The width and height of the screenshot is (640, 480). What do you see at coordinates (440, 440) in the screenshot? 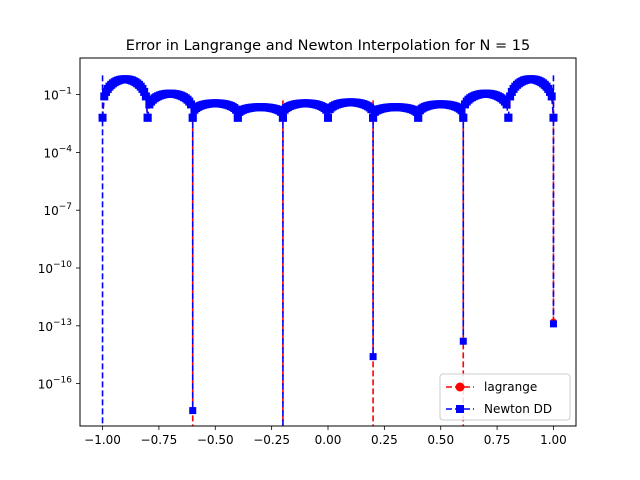
I see `x-tick-label: 0.50` at bounding box center [440, 440].